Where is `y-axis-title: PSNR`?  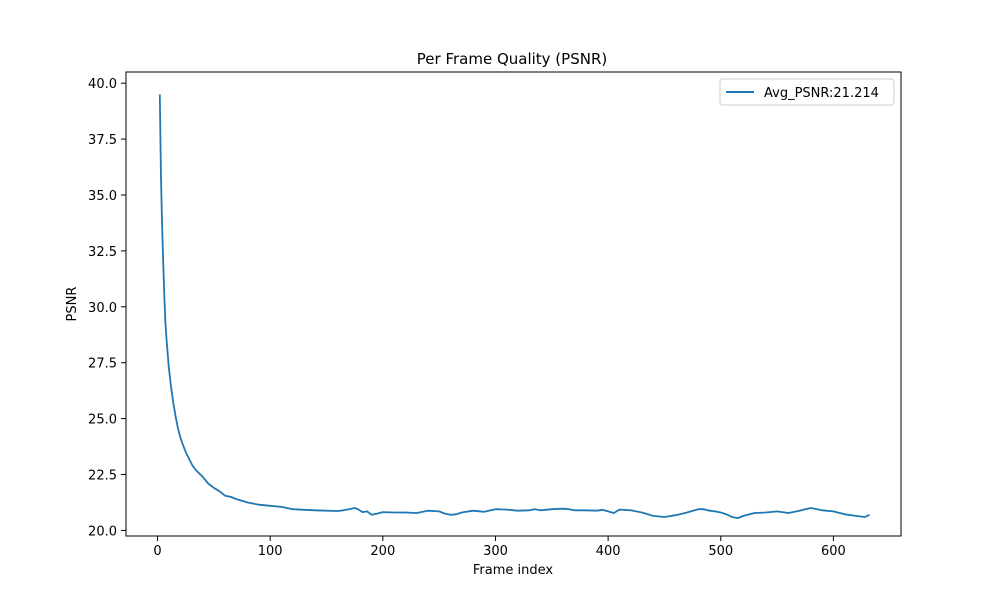
y-axis-title: PSNR is located at coordinates (72, 304).